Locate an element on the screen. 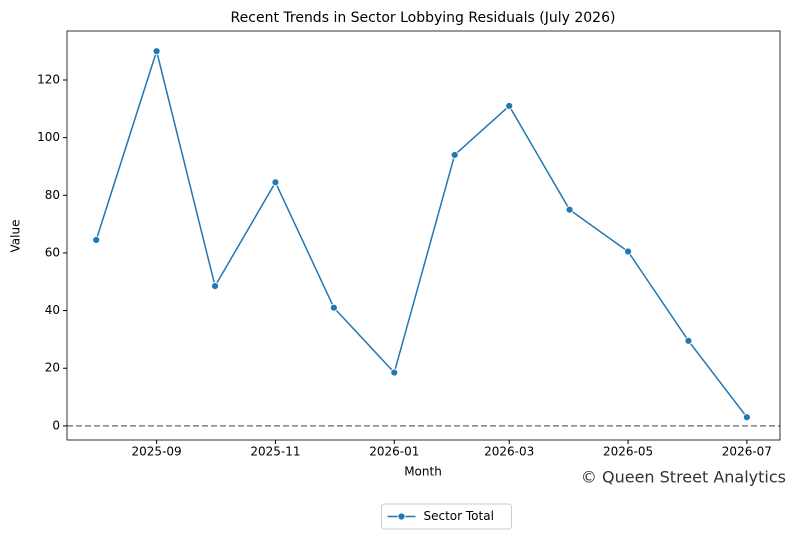 The height and width of the screenshot is (539, 796). x-tick-label: 2026-03 is located at coordinates (509, 452).